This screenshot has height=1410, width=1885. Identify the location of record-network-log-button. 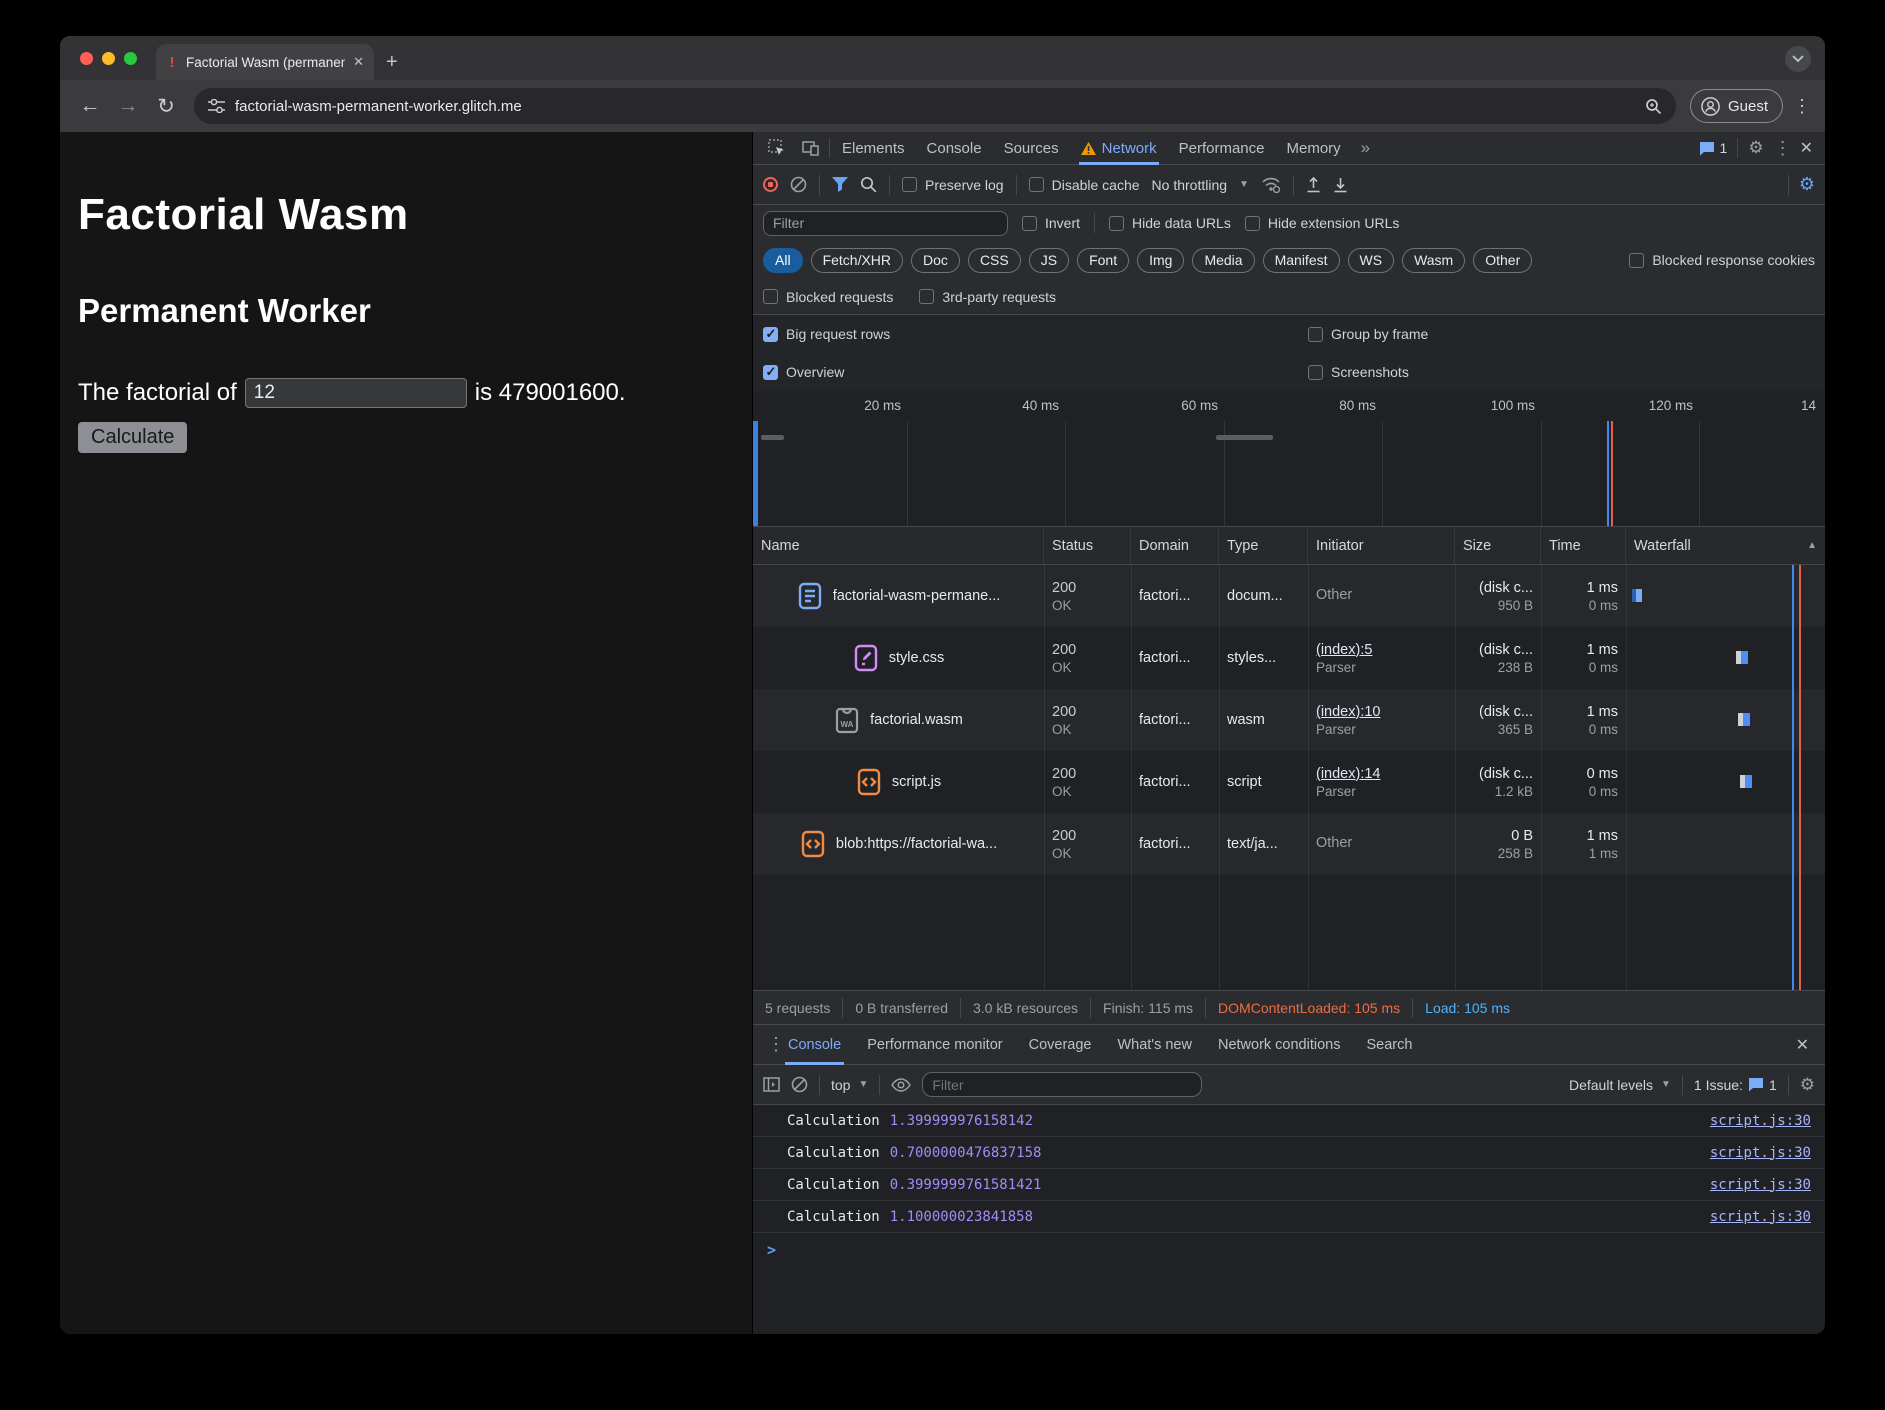
(770, 184).